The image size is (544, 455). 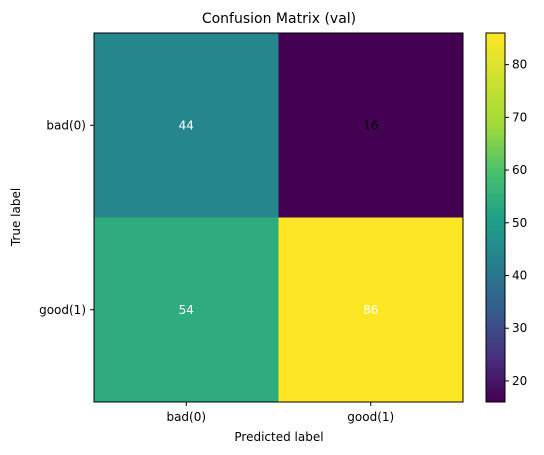 What do you see at coordinates (519, 275) in the screenshot?
I see `colorbar-tick-label: 40` at bounding box center [519, 275].